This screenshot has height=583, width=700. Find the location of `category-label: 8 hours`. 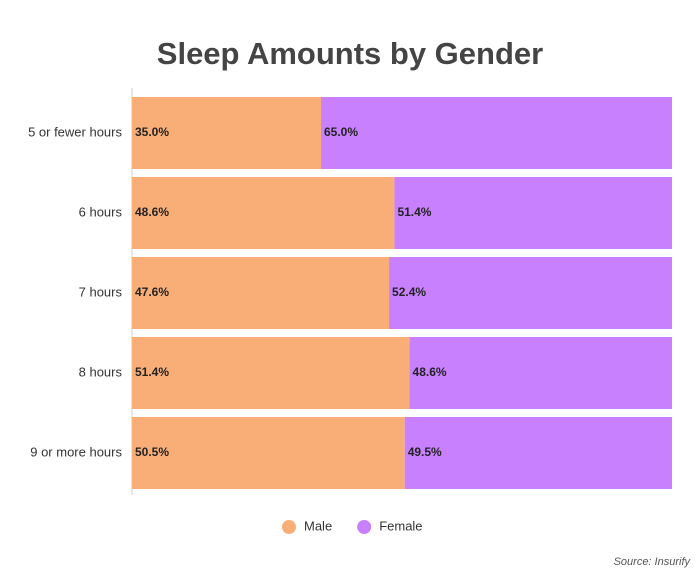

category-label: 8 hours is located at coordinates (101, 371).